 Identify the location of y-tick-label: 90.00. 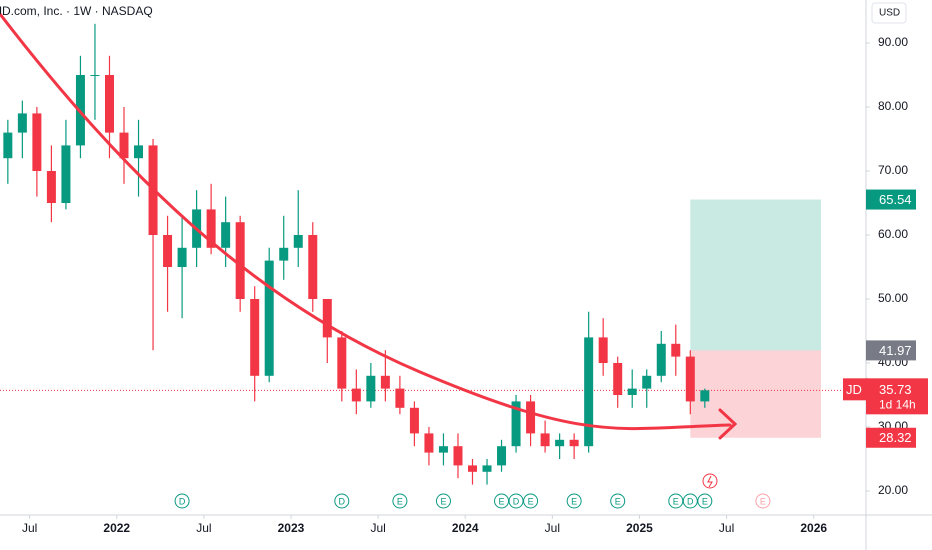
(893, 42).